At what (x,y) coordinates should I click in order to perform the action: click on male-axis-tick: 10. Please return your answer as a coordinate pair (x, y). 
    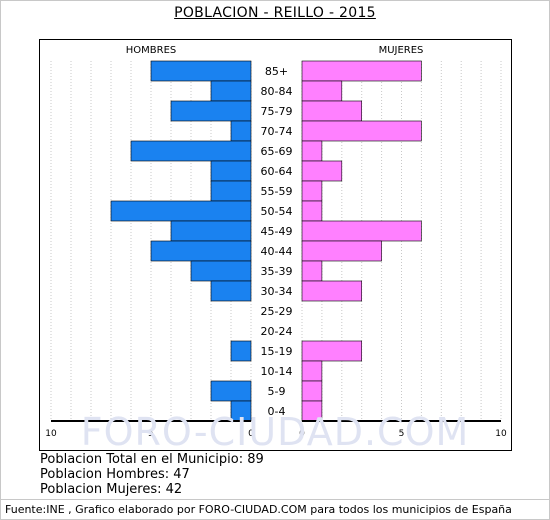
    Looking at the image, I should click on (51, 434).